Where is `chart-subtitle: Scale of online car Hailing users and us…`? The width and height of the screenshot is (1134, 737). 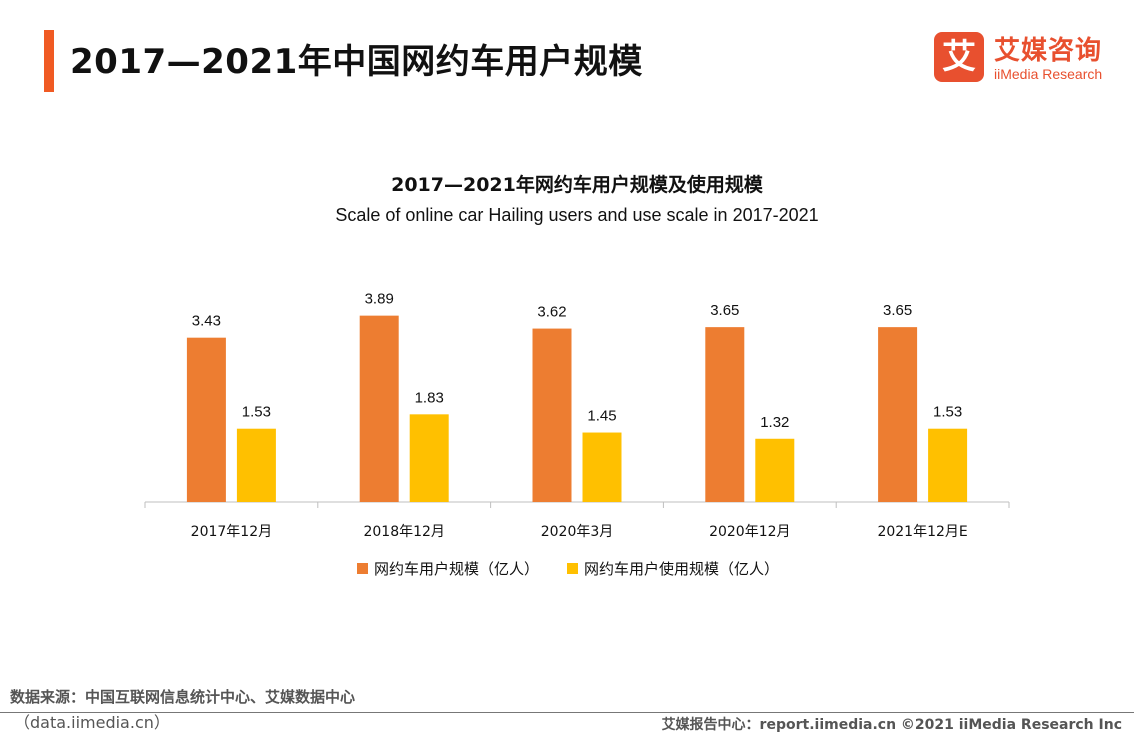
chart-subtitle: Scale of online car Hailing users and us… is located at coordinates (577, 215).